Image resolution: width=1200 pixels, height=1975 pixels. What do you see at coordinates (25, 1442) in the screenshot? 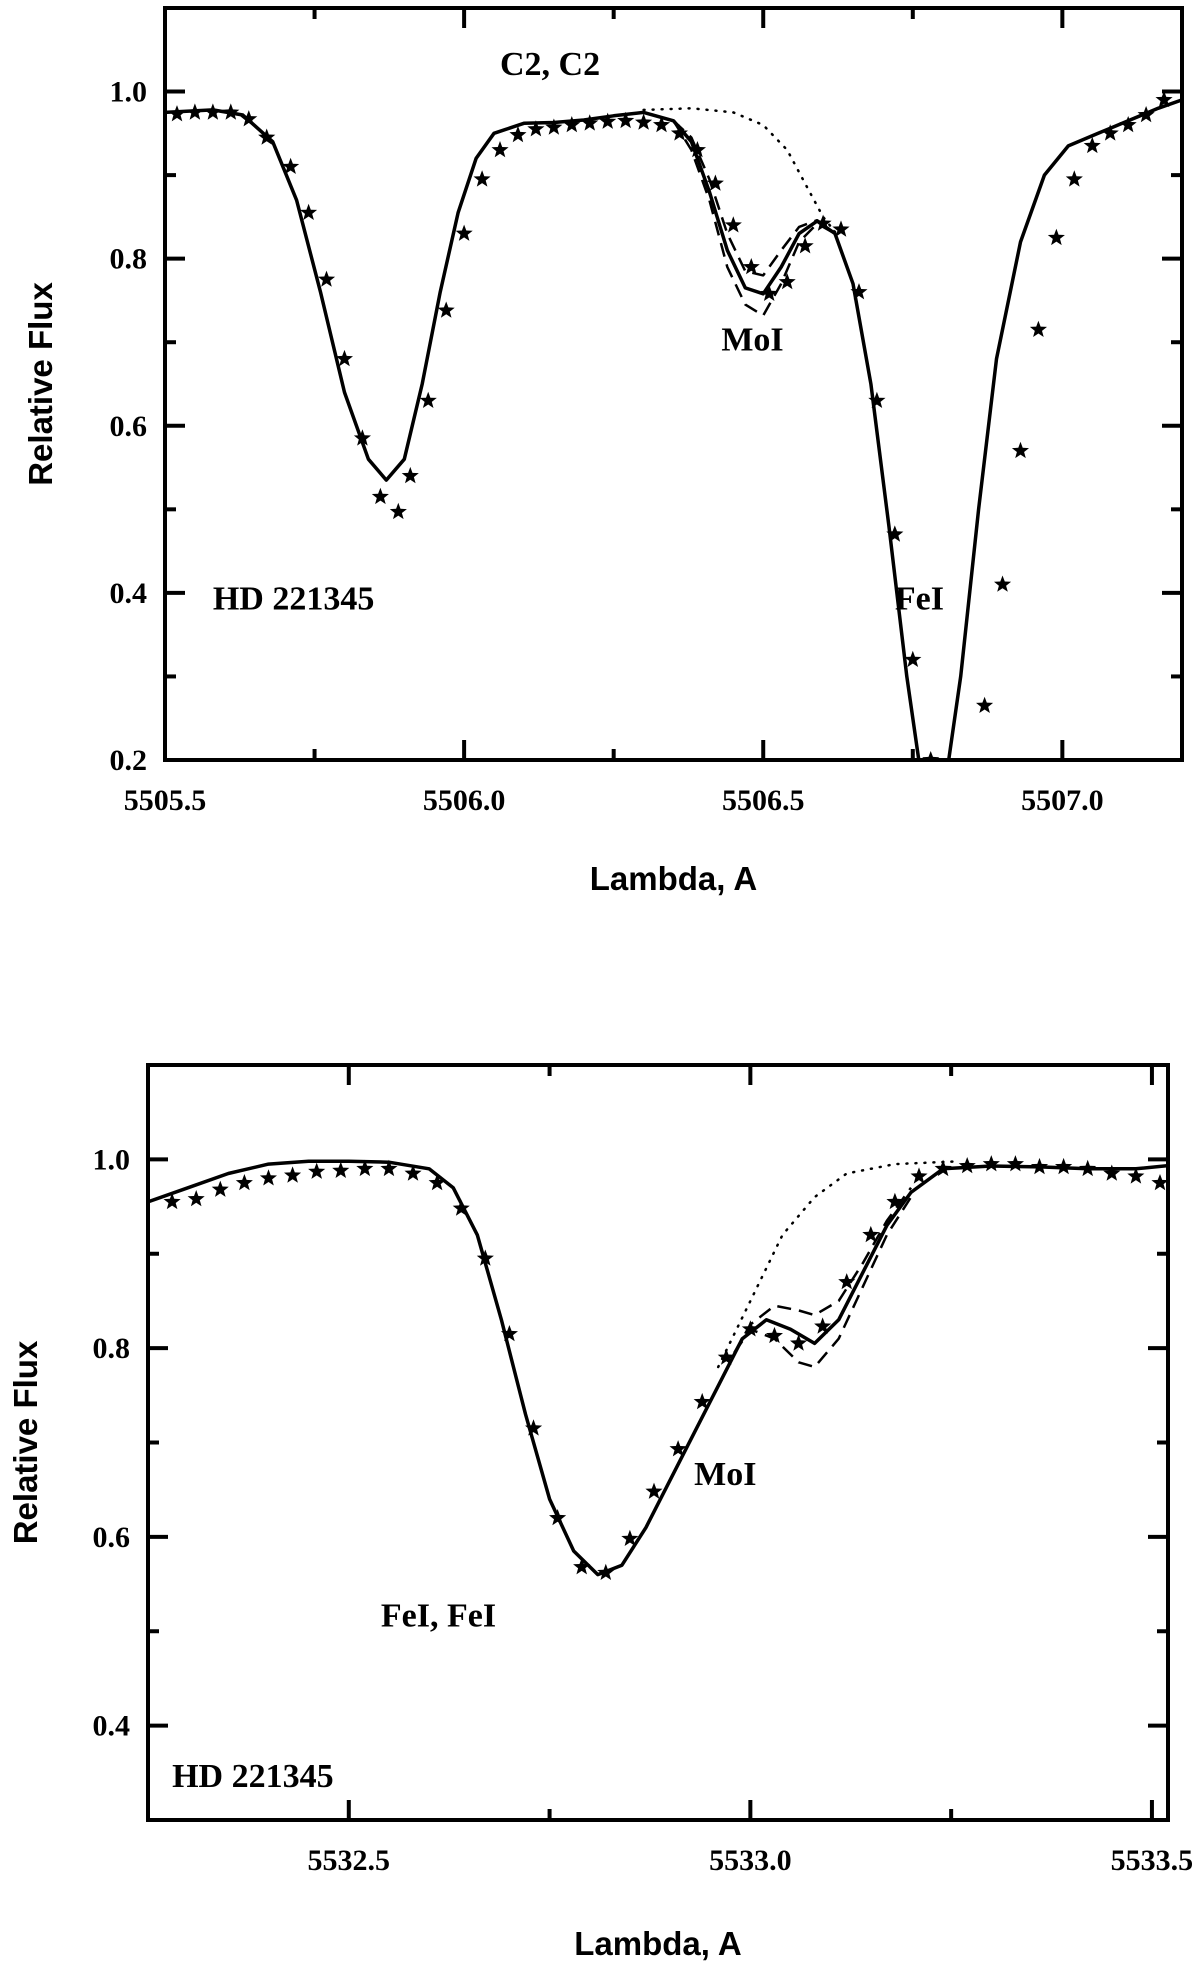
I see `y-axis-title: Relative Flux` at bounding box center [25, 1442].